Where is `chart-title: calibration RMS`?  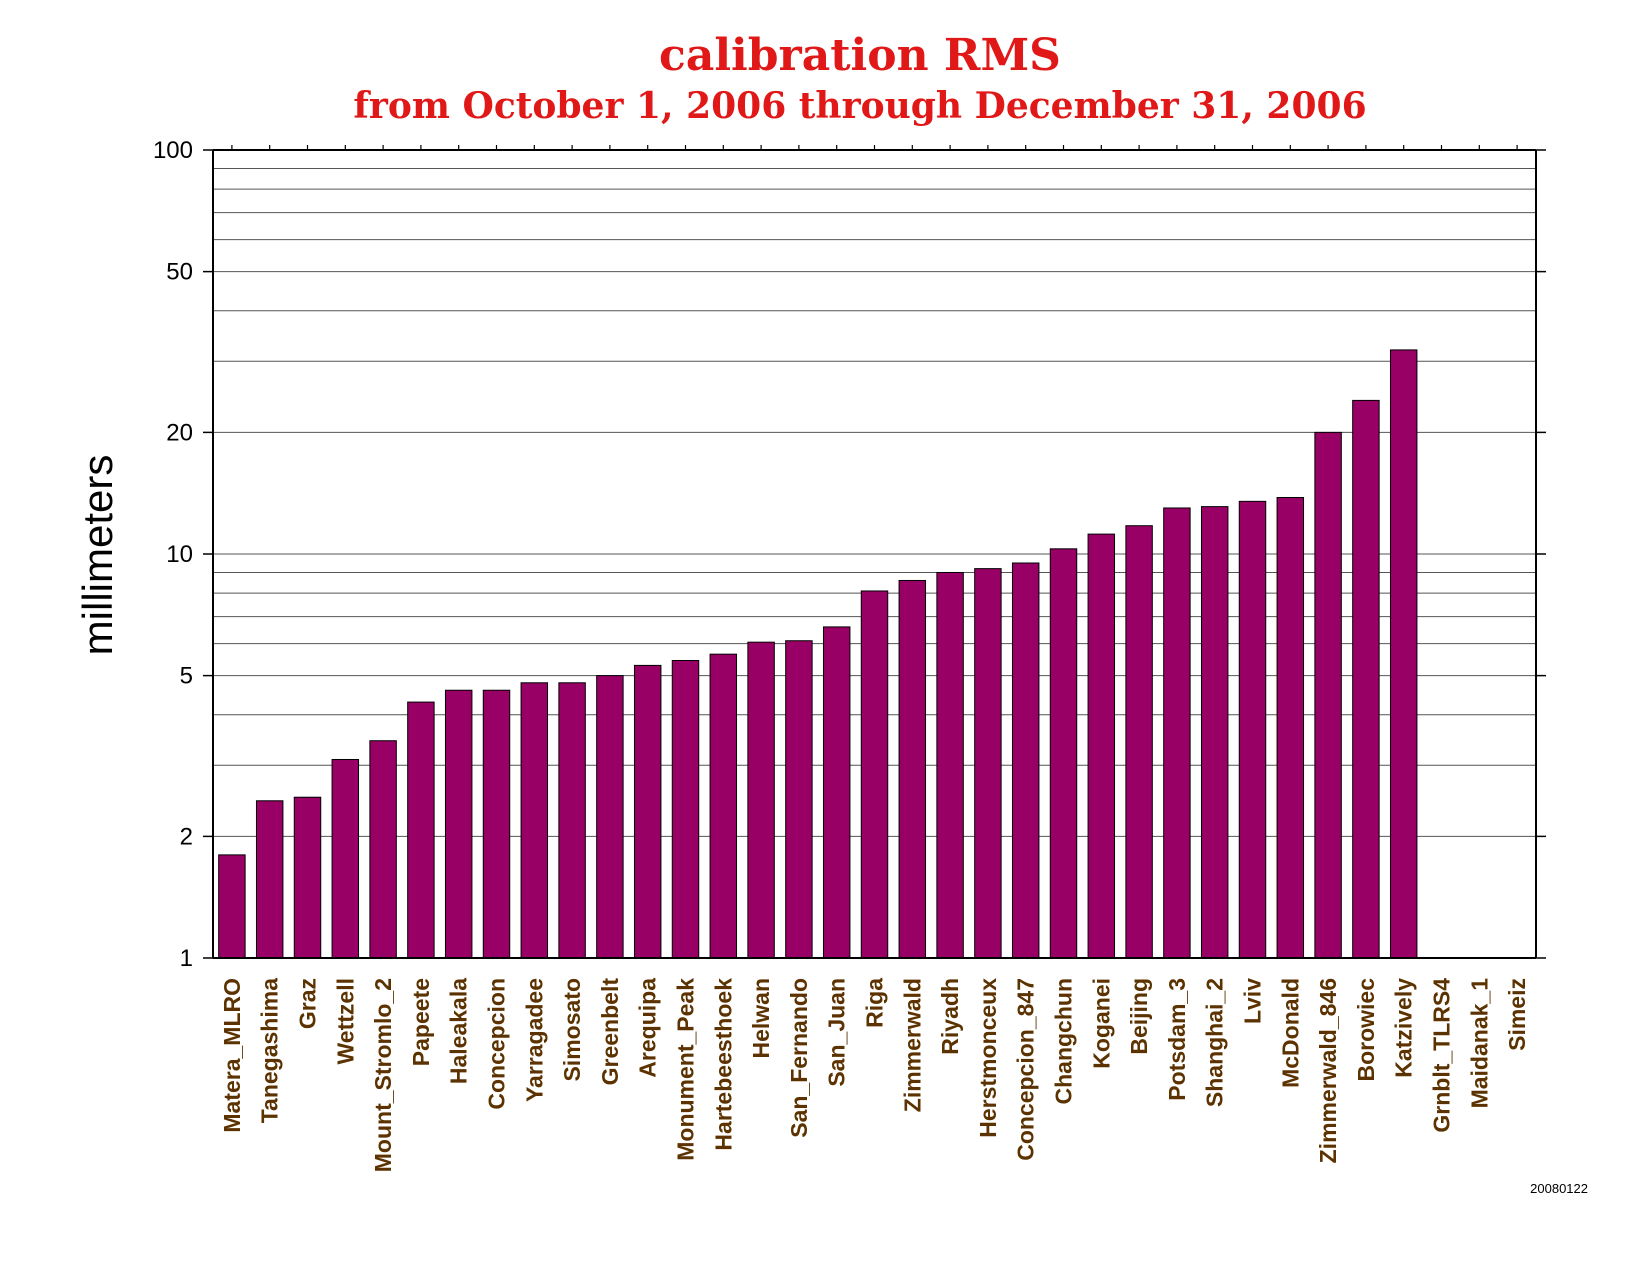 chart-title: calibration RMS is located at coordinates (860, 55).